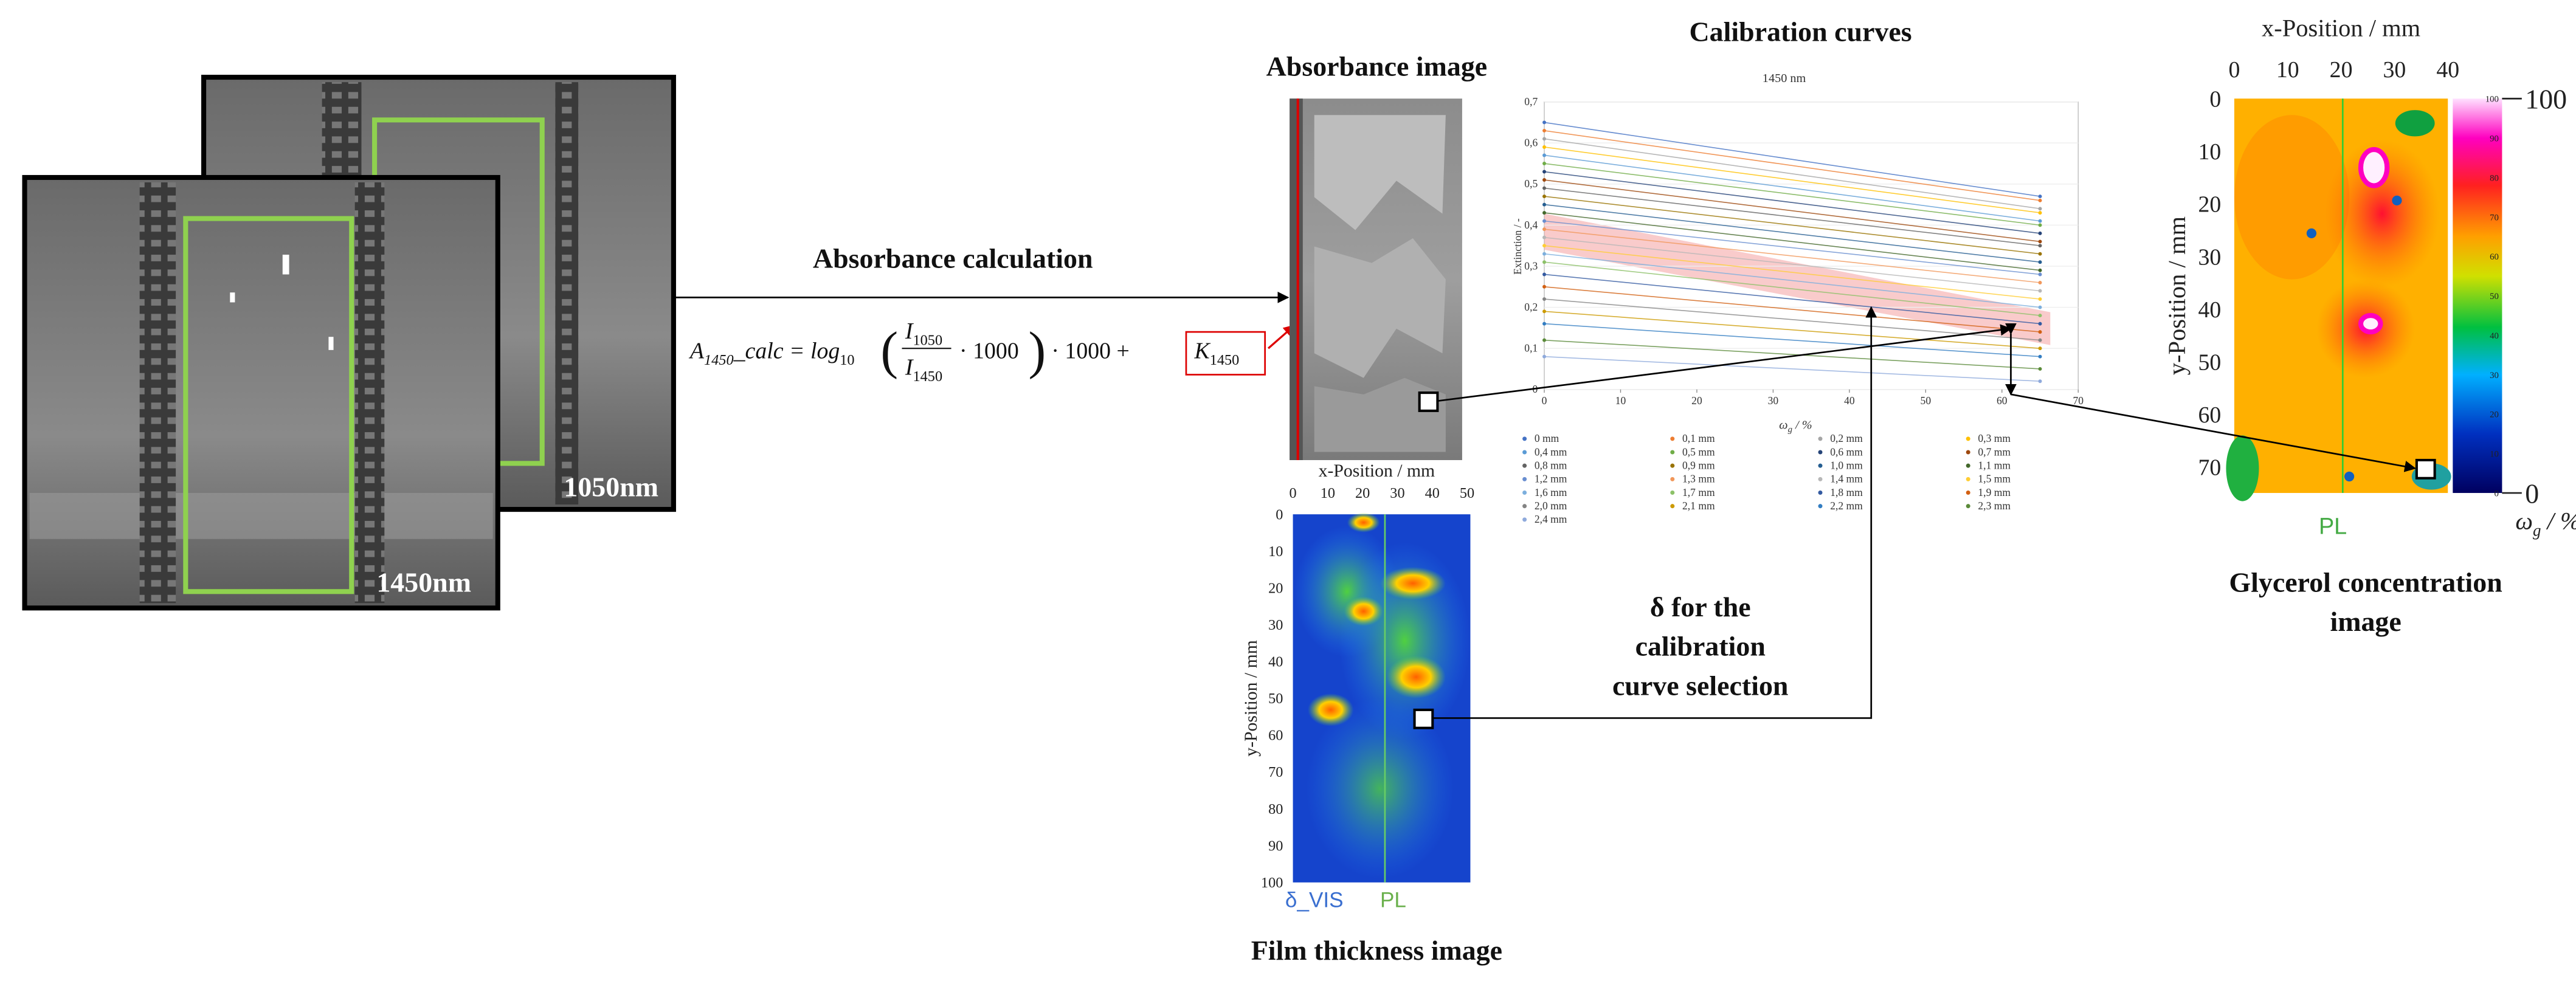 The width and height of the screenshot is (2576, 981). Describe the element at coordinates (2495, 217) in the screenshot. I see `colorbar-tick-label: 70` at that location.